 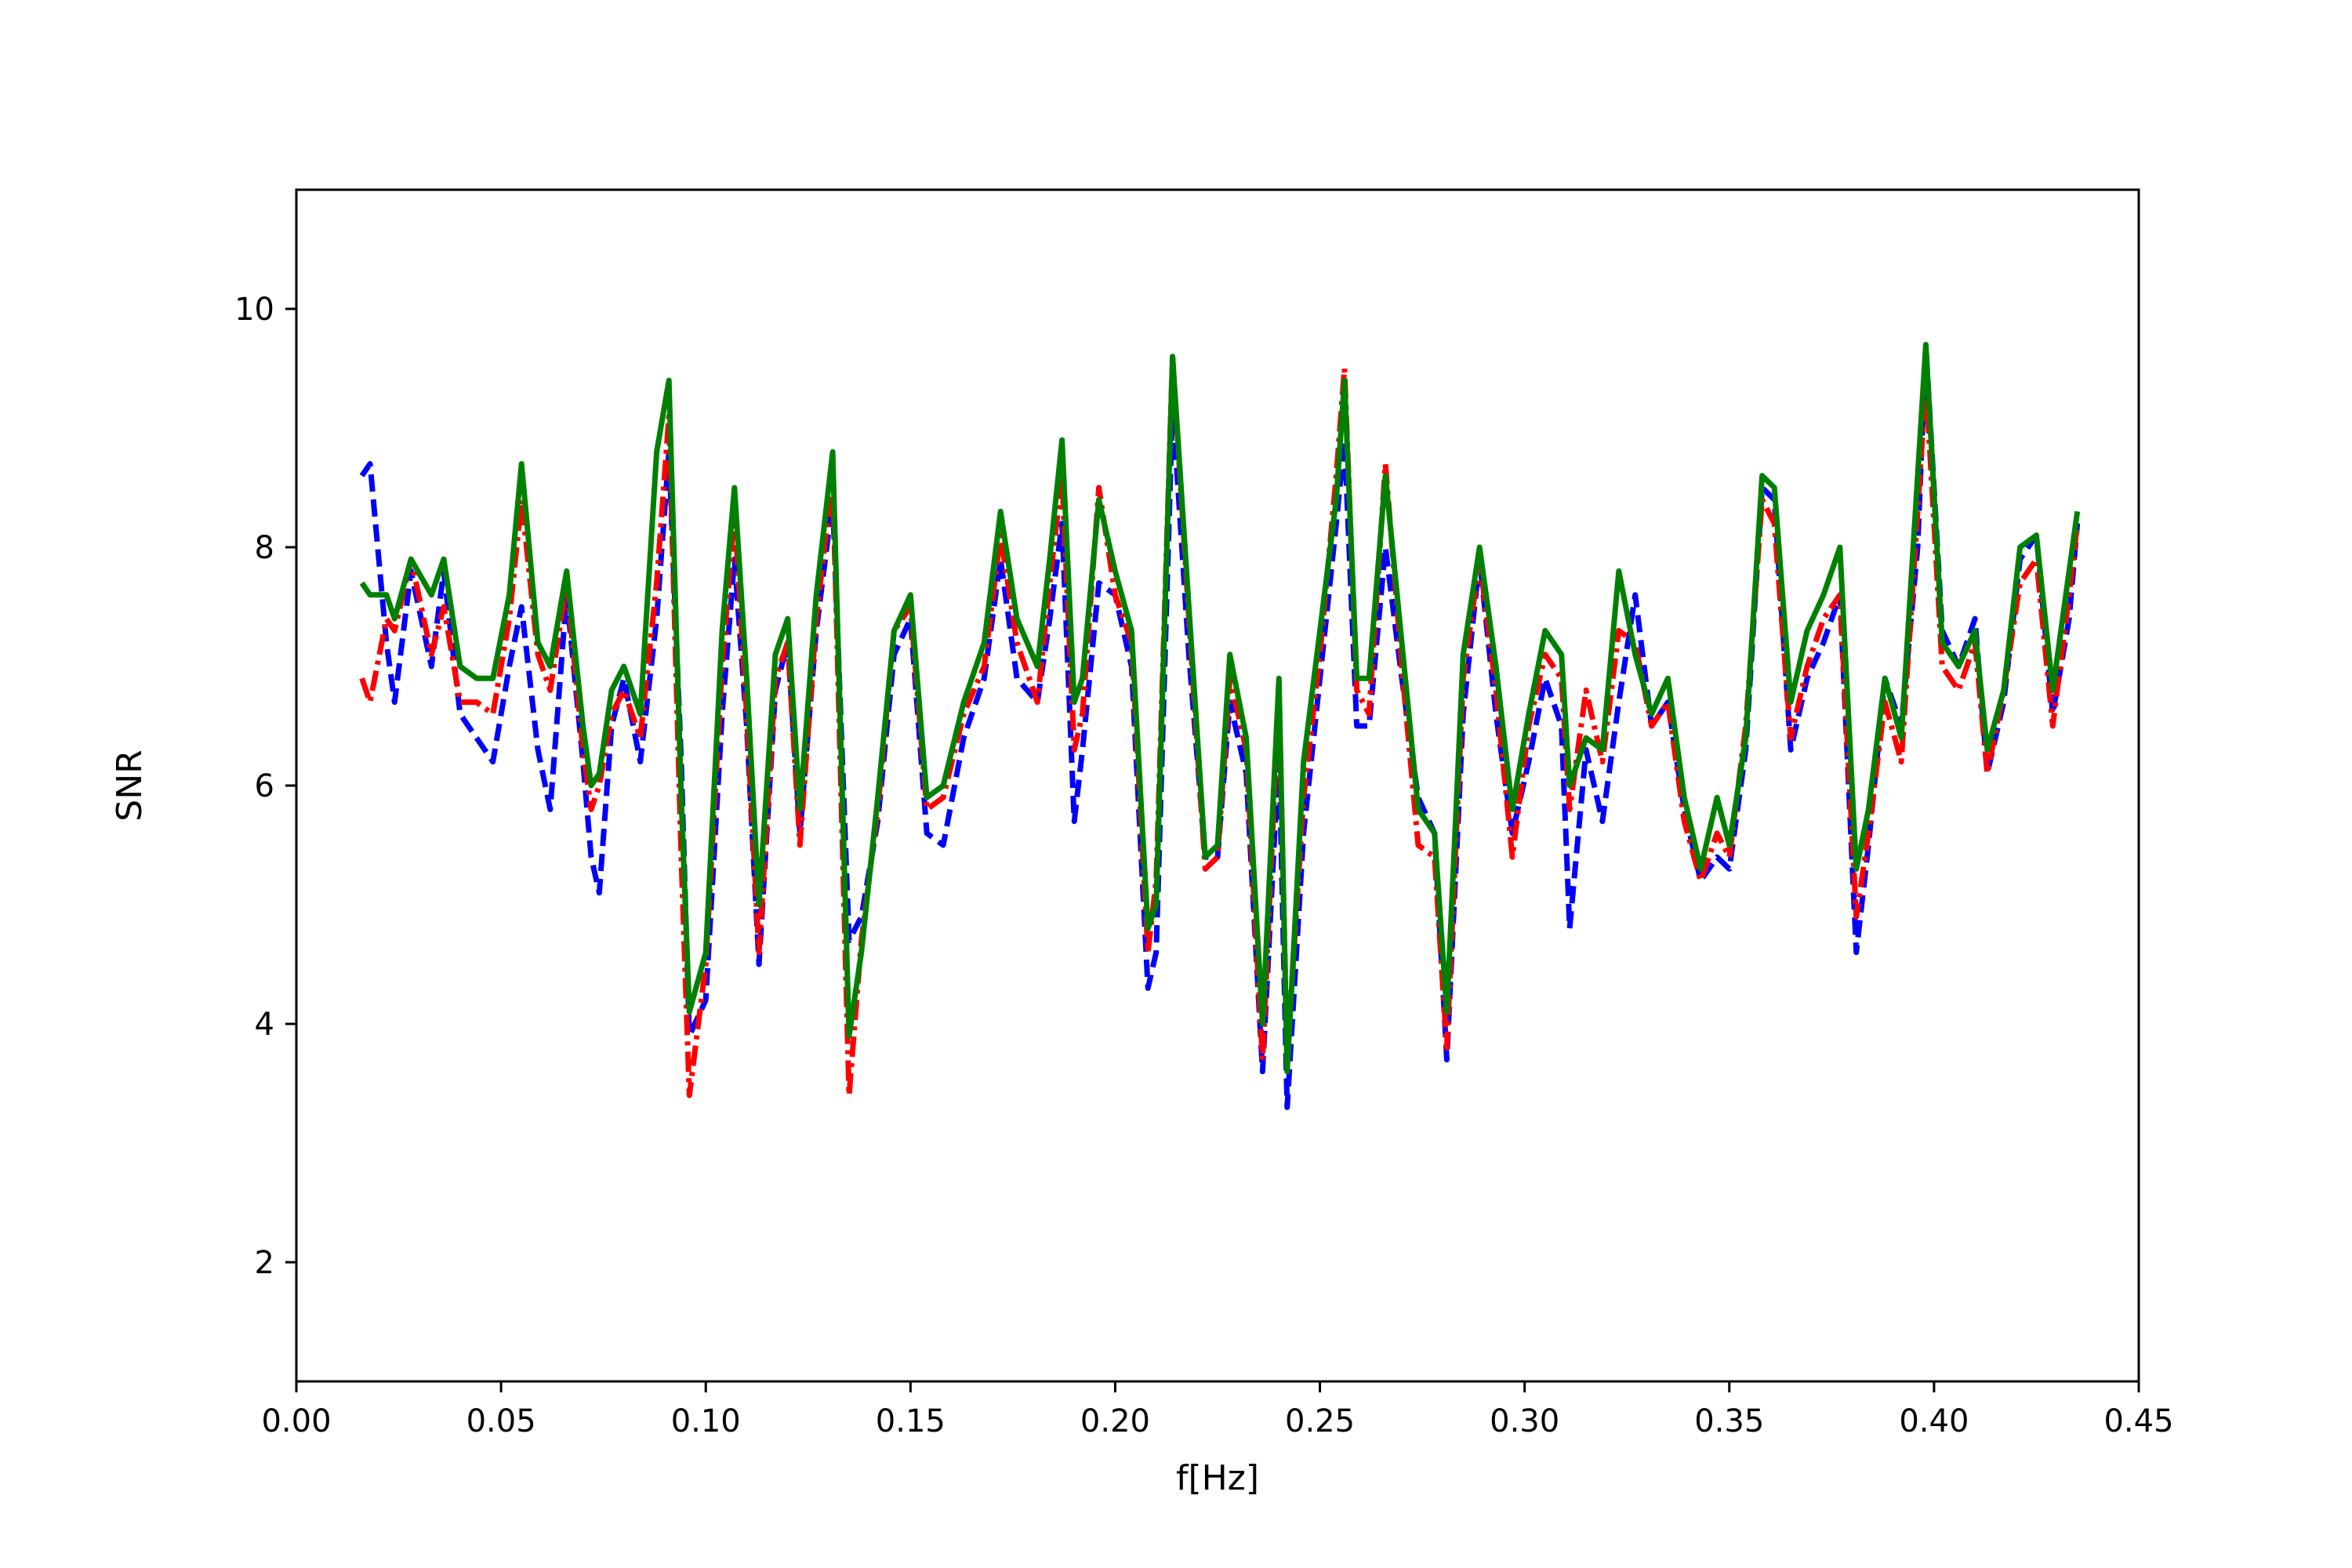 What do you see at coordinates (254, 310) in the screenshot?
I see `y-tick-label: 10` at bounding box center [254, 310].